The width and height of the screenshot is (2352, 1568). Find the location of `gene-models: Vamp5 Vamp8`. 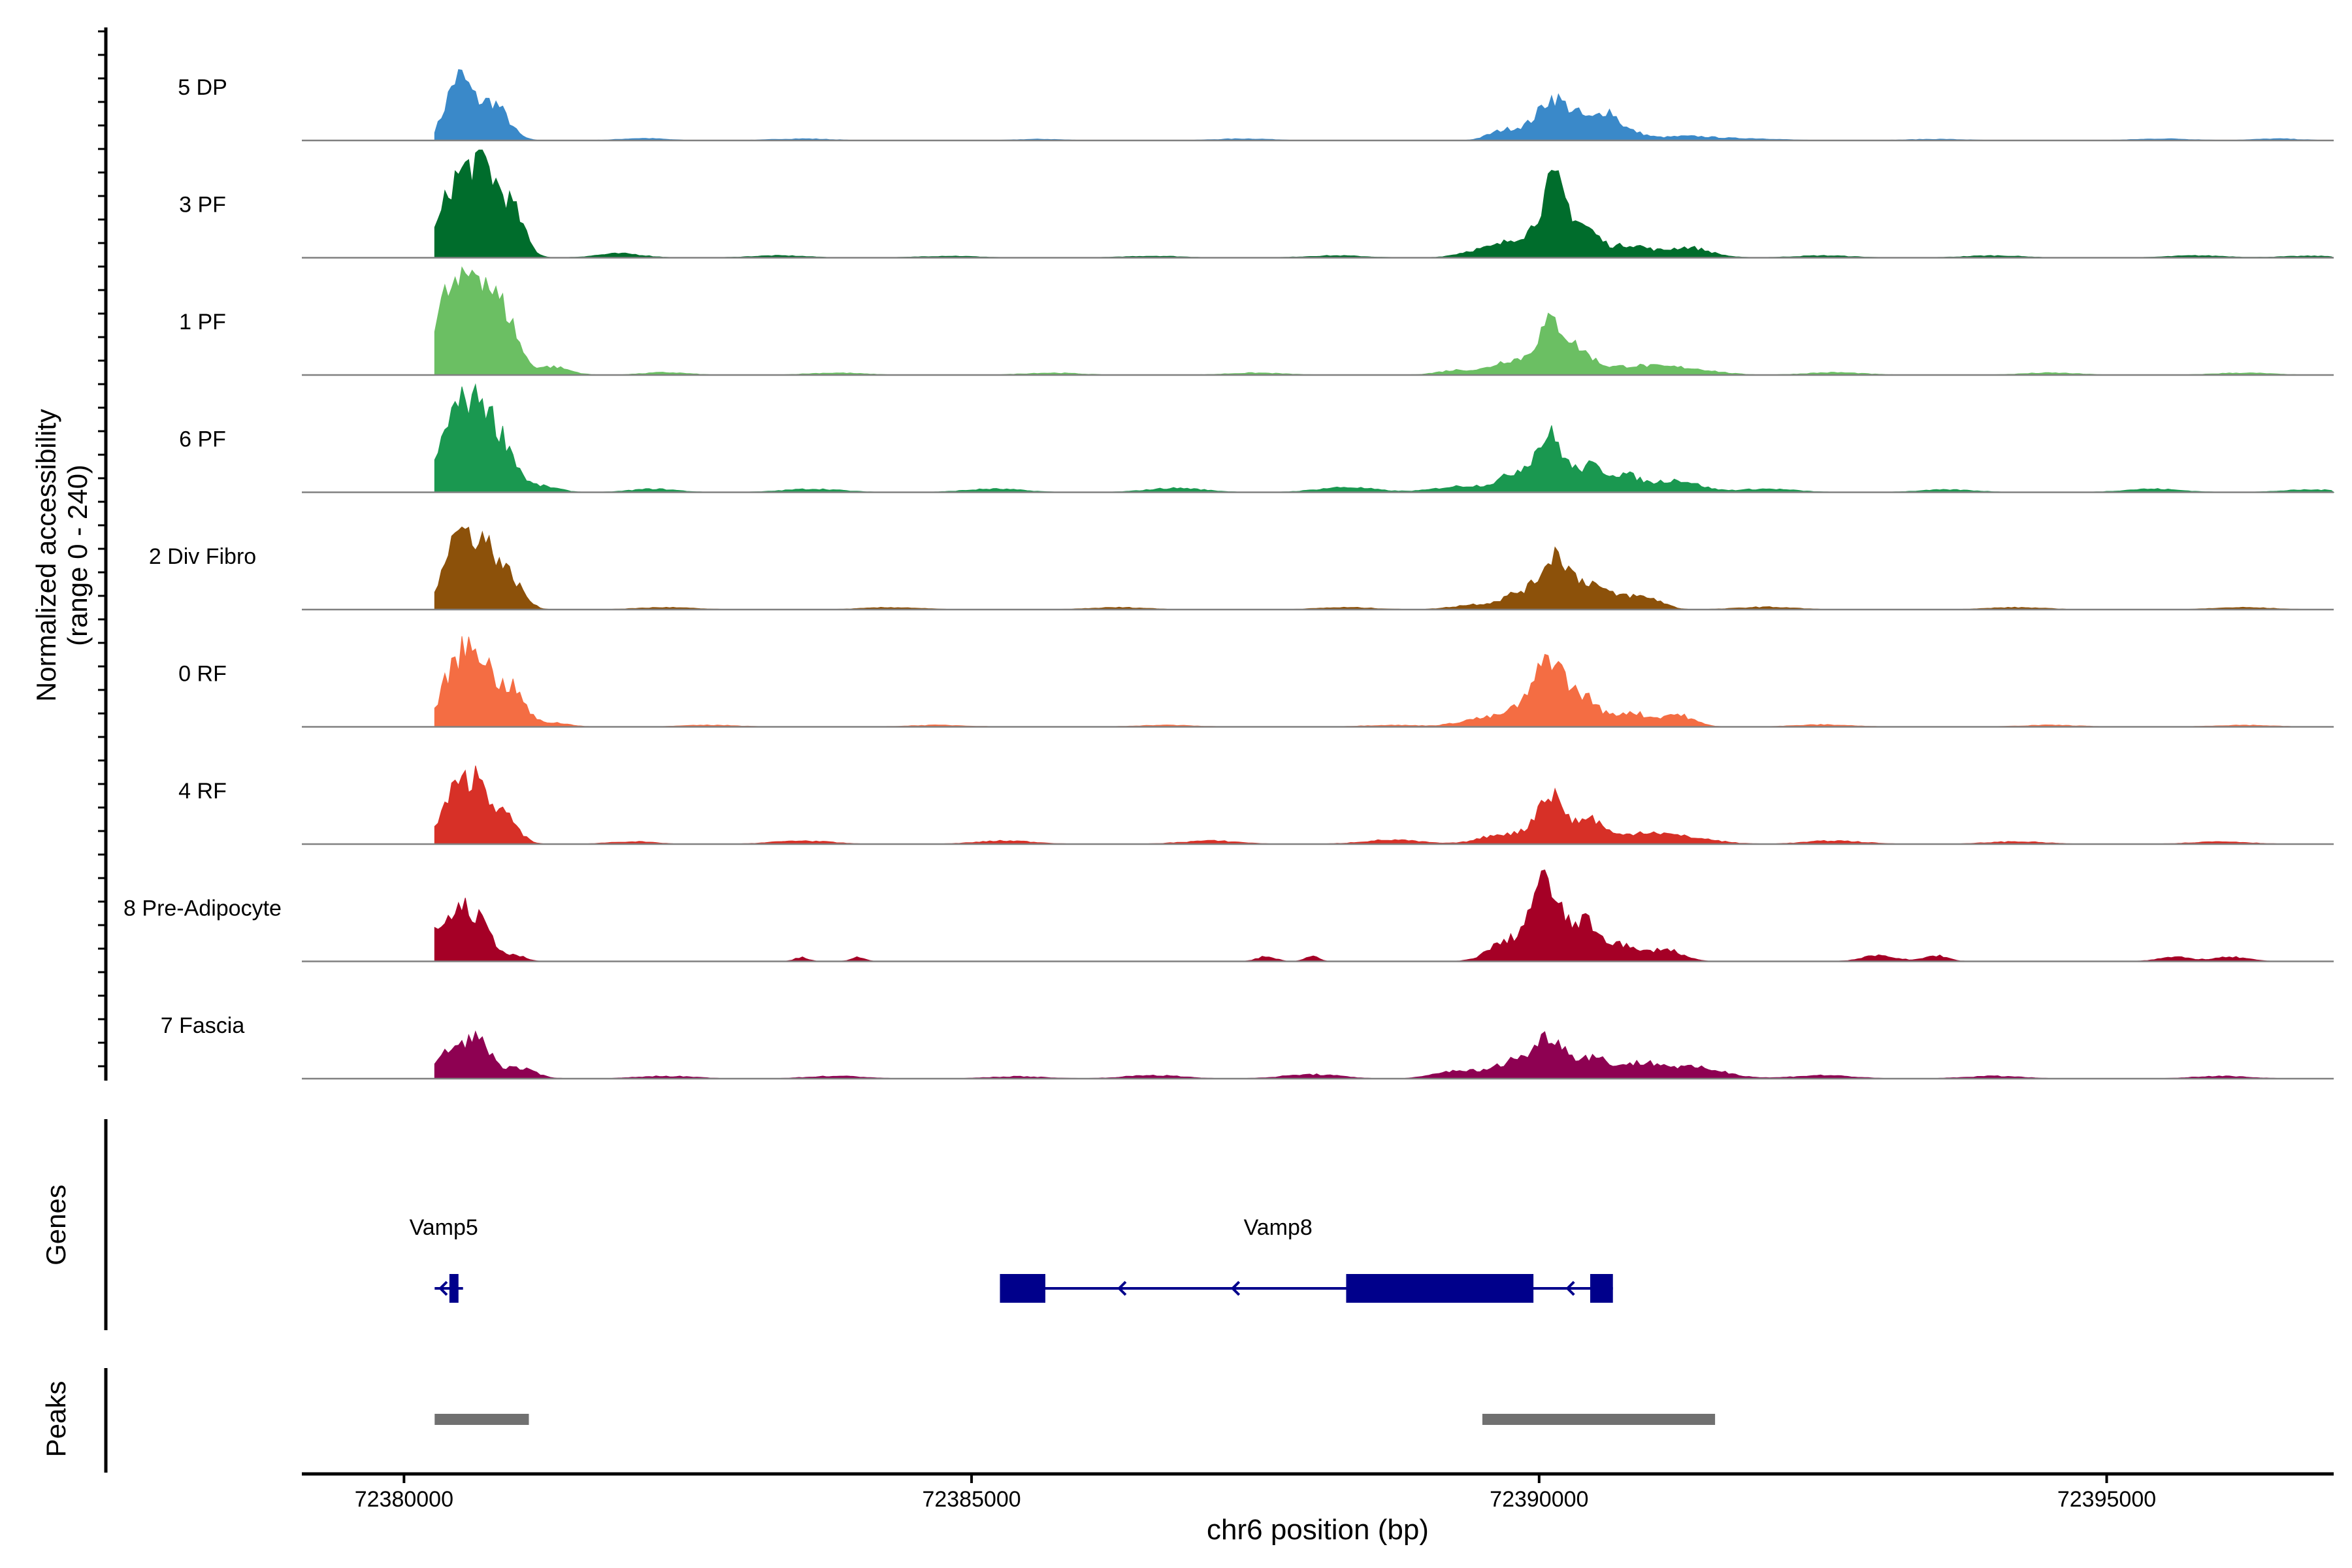

gene-models: Vamp5 Vamp8 is located at coordinates (1011, 1259).